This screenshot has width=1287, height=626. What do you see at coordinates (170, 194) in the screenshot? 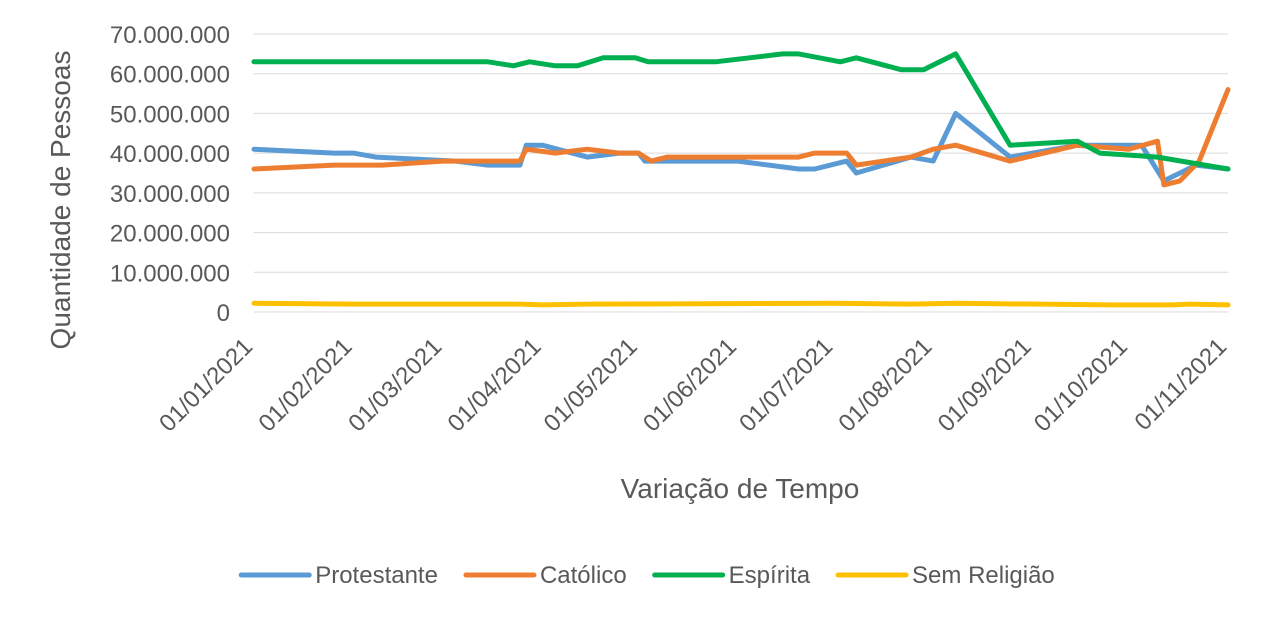
I see `y-tick-label: 30.000.000` at bounding box center [170, 194].